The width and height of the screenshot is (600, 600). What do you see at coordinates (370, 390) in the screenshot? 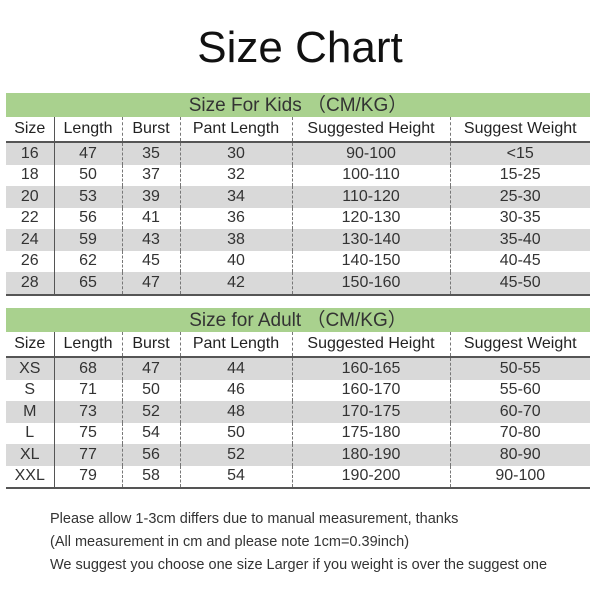
I see `table-cell: 160-170` at bounding box center [370, 390].